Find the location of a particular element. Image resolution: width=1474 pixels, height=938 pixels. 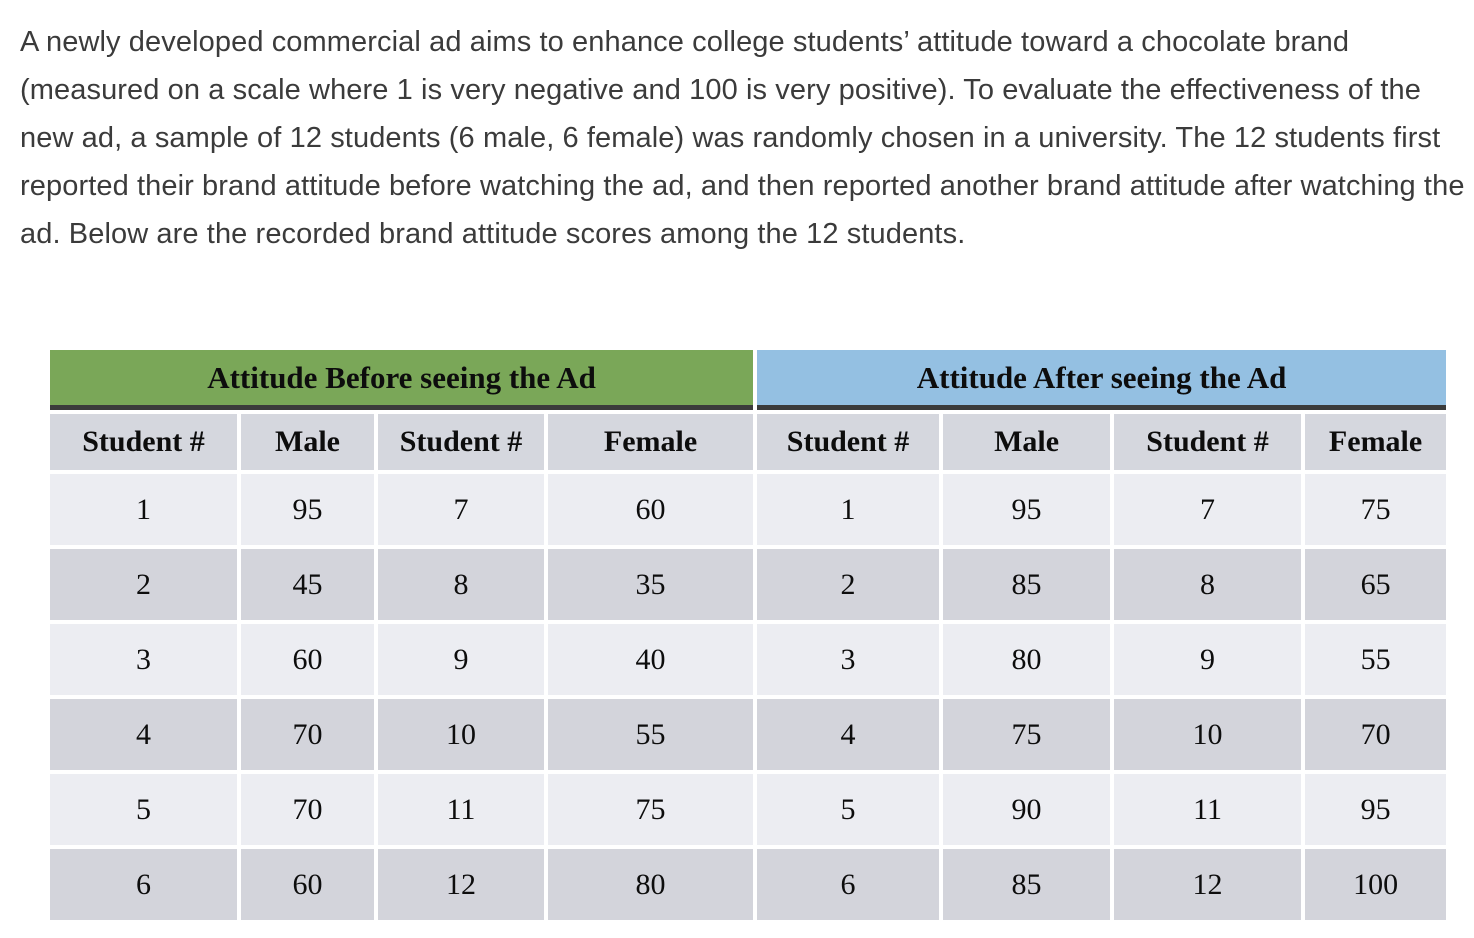

table-row: 6 60 12 80 6 85 12 100 is located at coordinates (748, 884).